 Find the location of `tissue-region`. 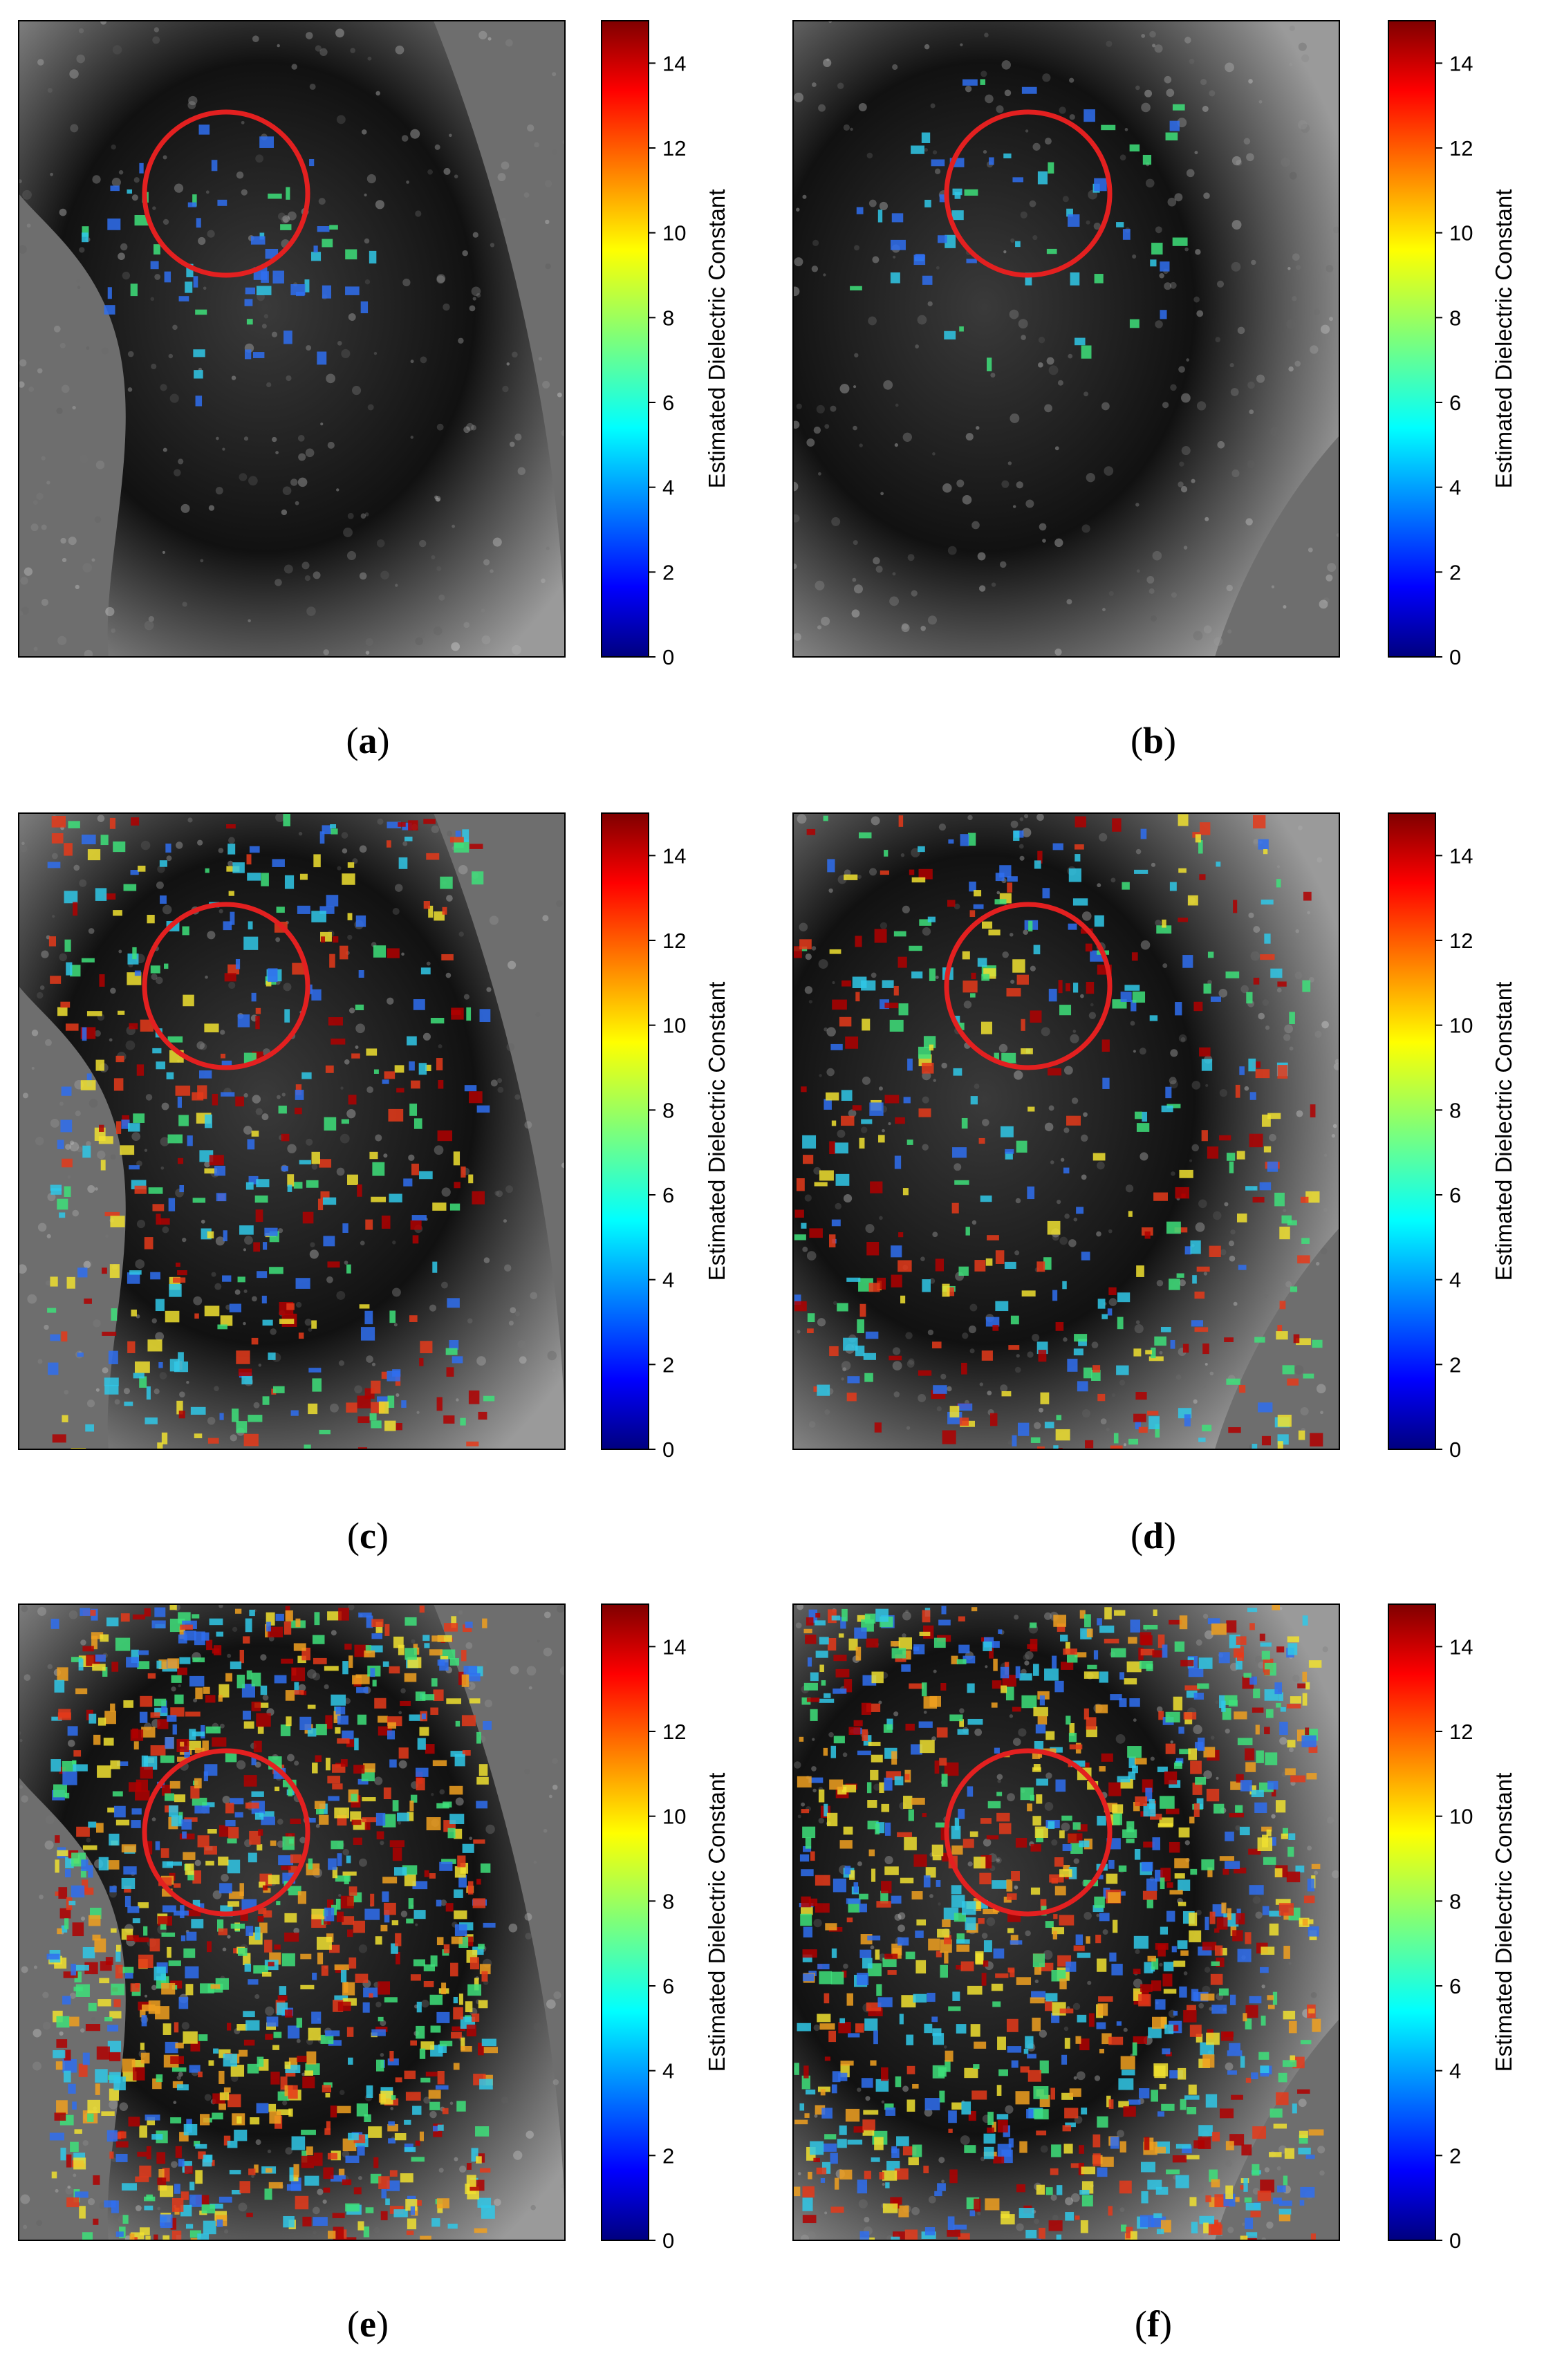

tissue-region is located at coordinates (1066, 339).